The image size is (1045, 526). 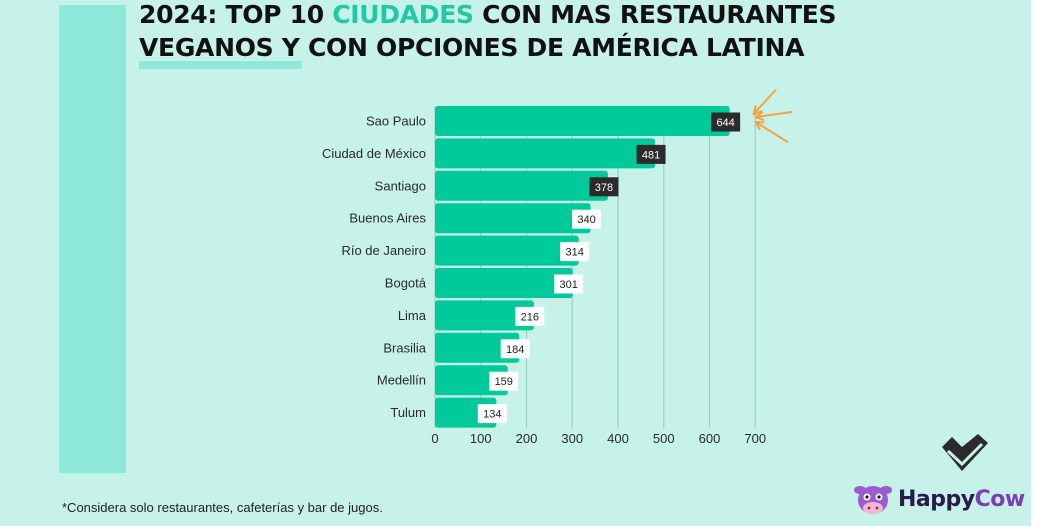 I want to click on data-label: 159, so click(x=504, y=382).